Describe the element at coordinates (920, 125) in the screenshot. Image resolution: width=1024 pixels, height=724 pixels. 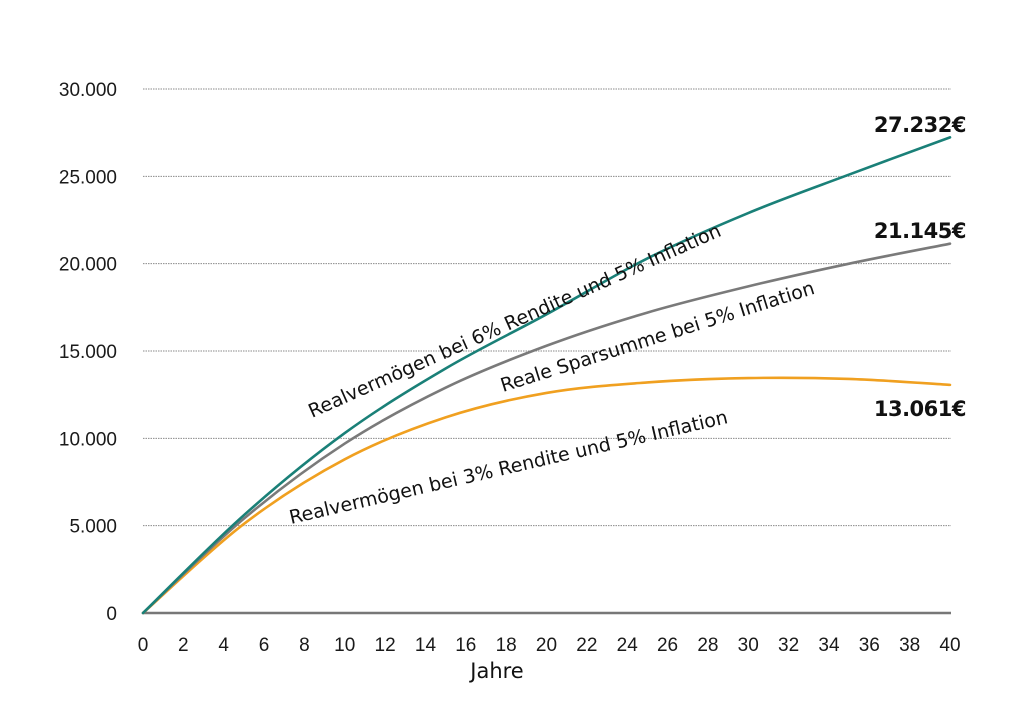
I see `end-label-teal: 27.232€` at that location.